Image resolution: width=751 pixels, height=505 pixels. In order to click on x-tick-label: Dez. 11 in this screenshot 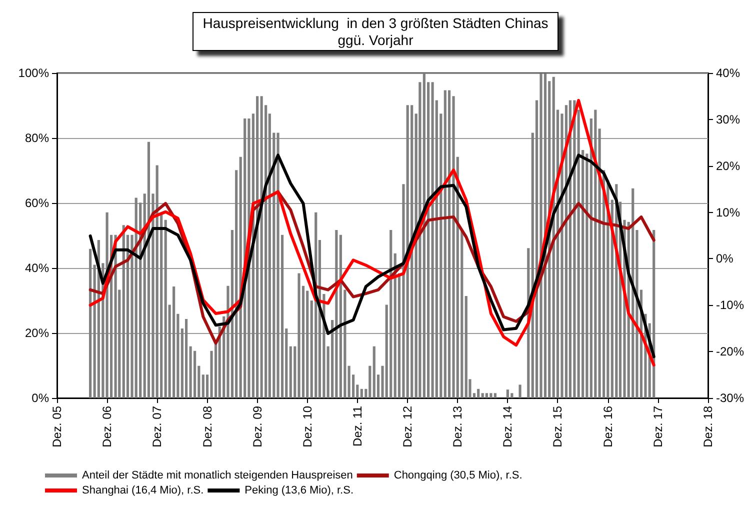, I will do `click(357, 426)`.